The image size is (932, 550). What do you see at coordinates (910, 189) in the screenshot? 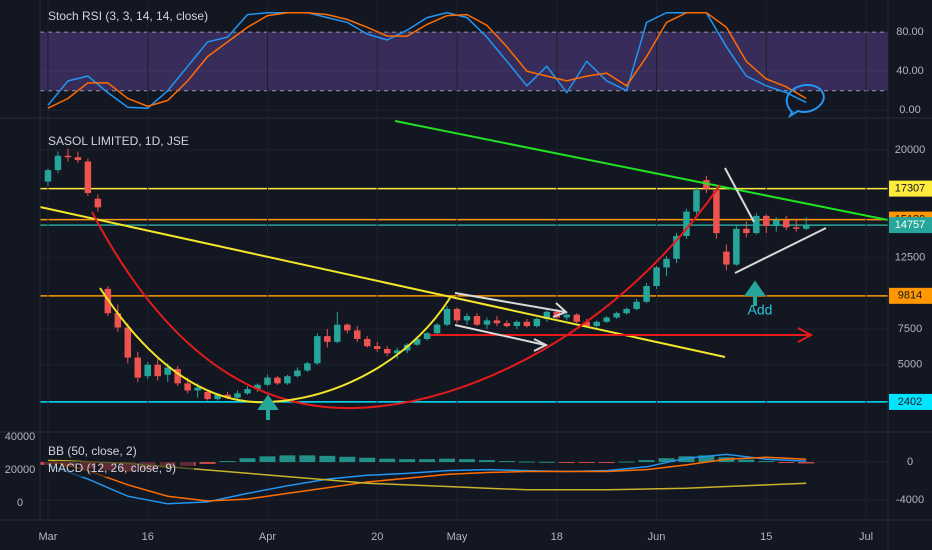
I see `price-label: 17307` at bounding box center [910, 189].